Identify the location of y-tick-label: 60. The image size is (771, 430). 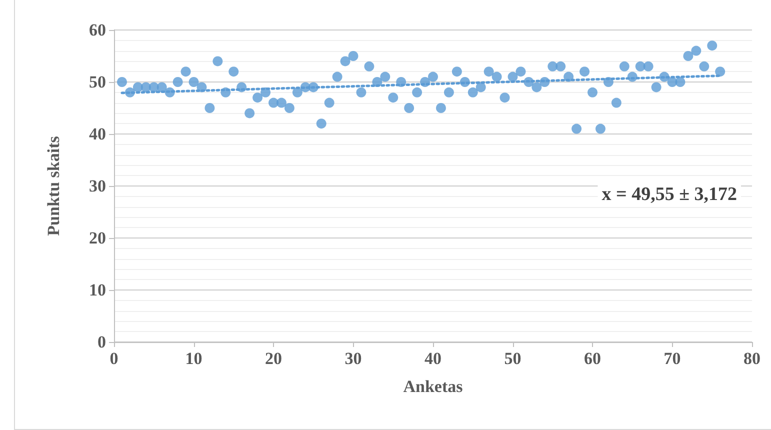
(97, 30).